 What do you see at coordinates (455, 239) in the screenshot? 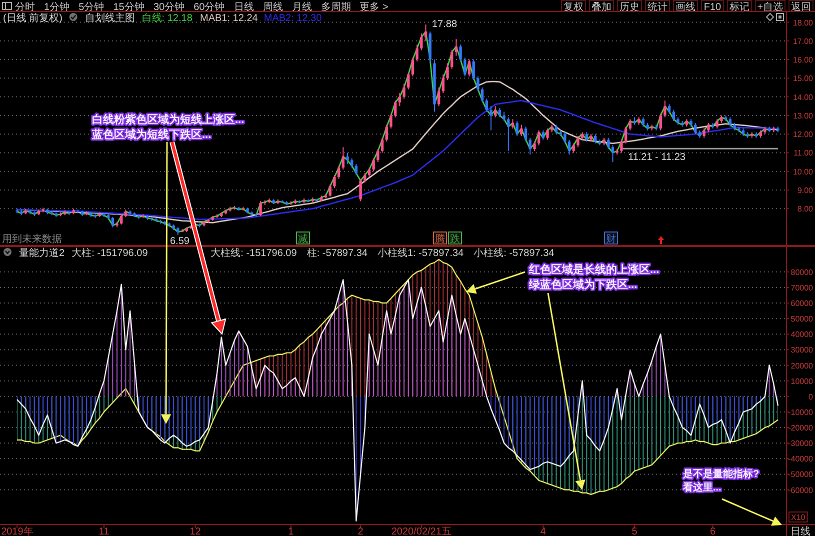
I see `annotation: 跌` at bounding box center [455, 239].